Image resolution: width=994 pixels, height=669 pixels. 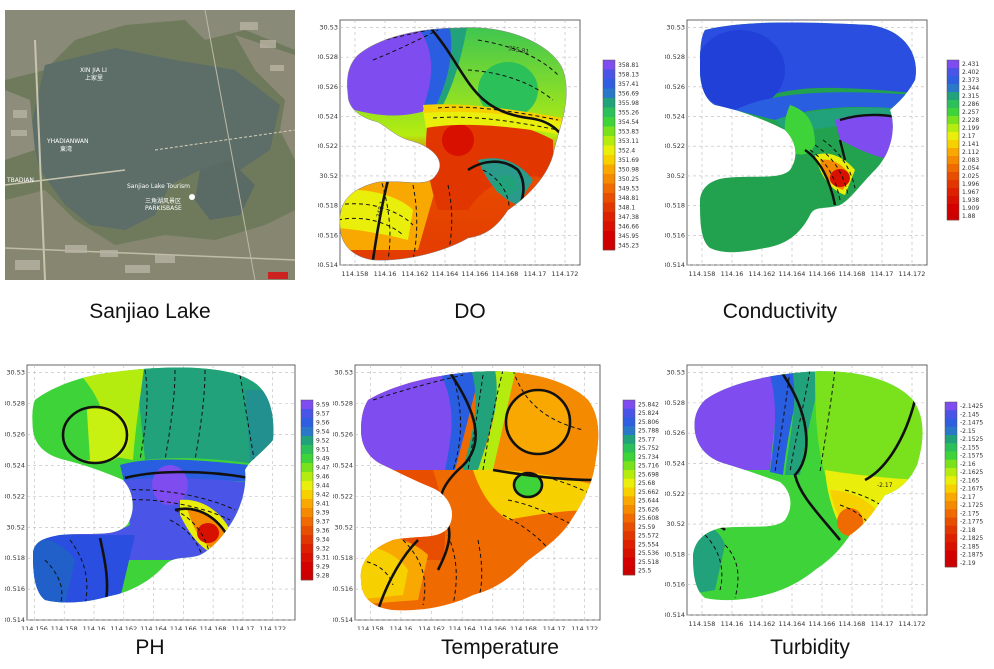 I want to click on sat-label: XIN JIA LI, so click(x=93, y=70).